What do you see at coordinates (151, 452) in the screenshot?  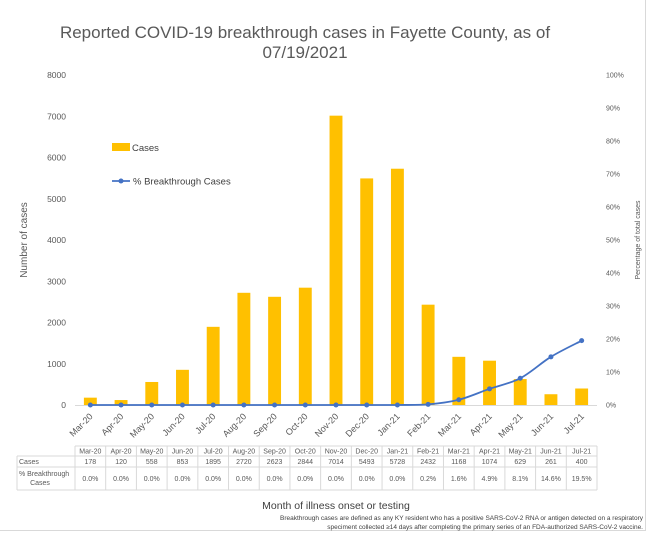 I see `table-header-cell: May-20` at bounding box center [151, 452].